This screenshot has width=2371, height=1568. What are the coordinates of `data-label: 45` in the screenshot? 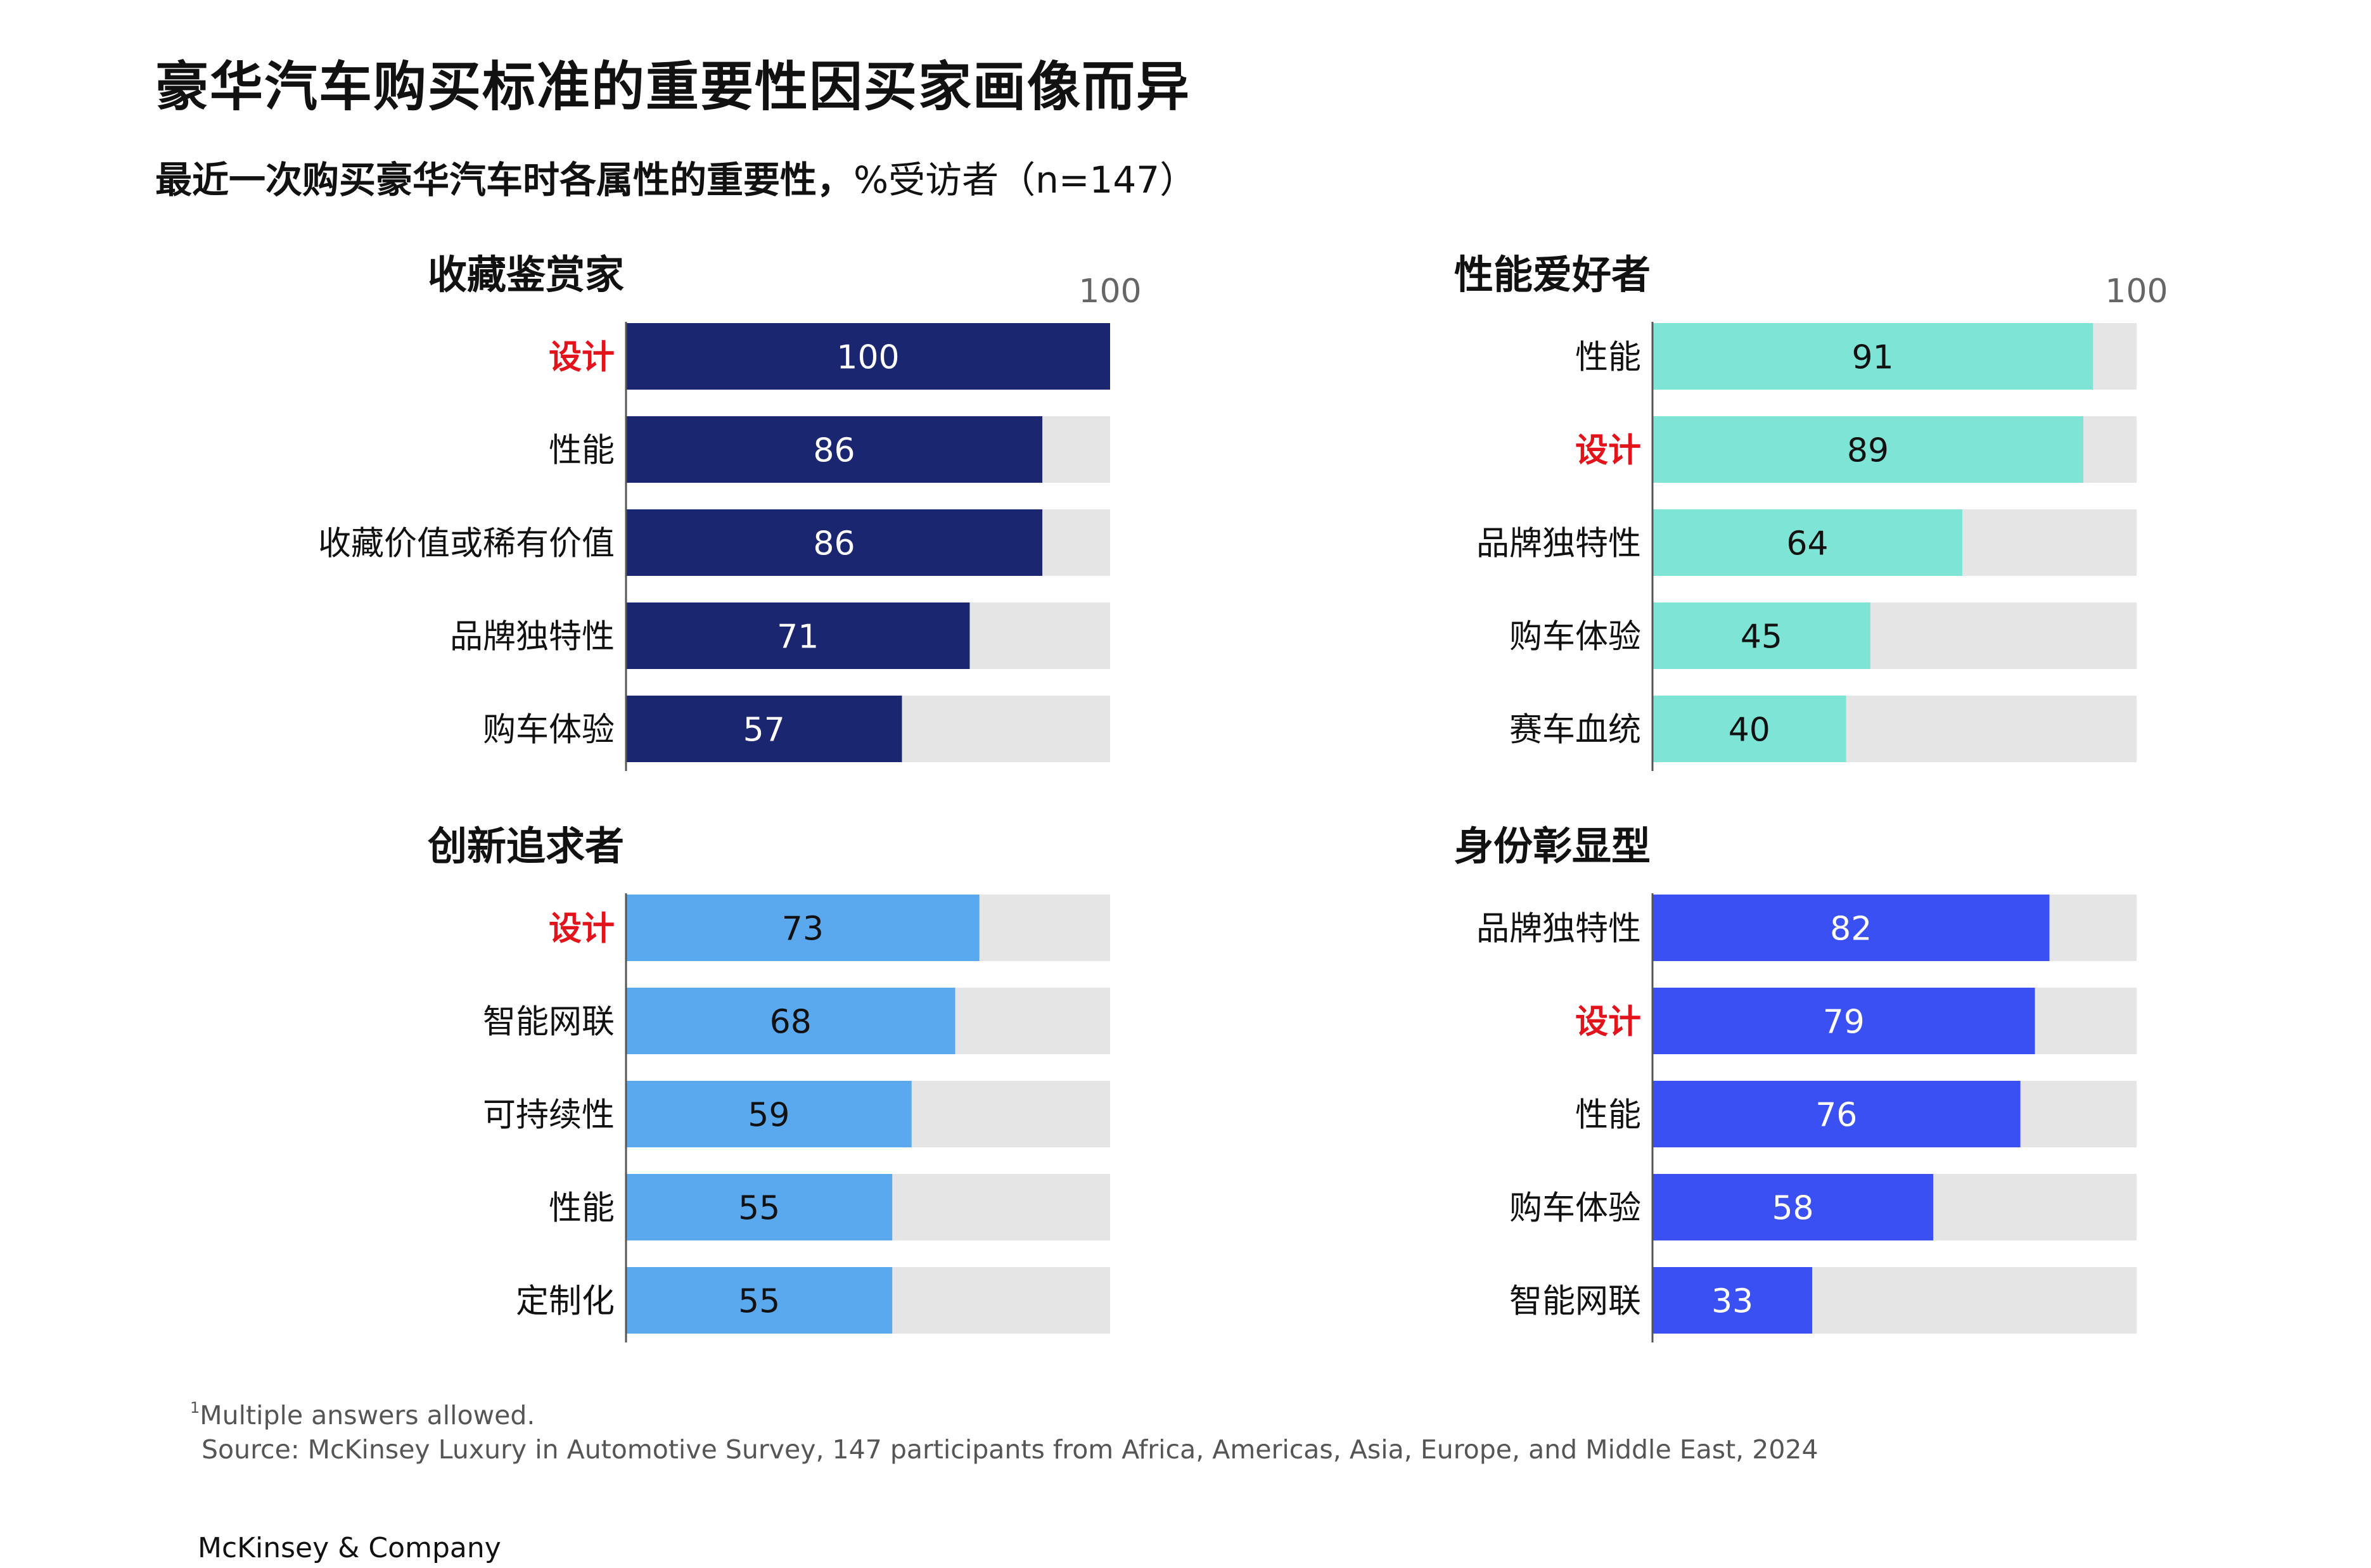 It's located at (1762, 637).